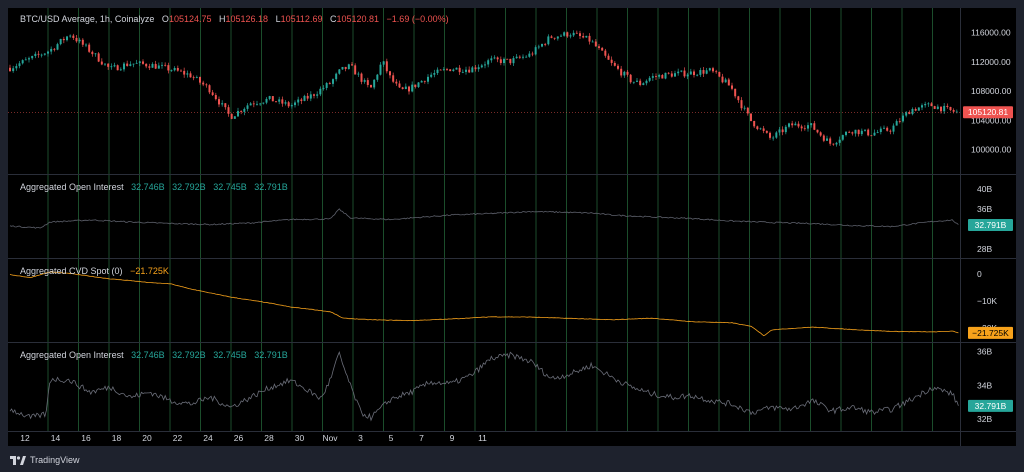 The image size is (1024, 472). I want to click on ohlc-low: L105112.69, so click(299, 19).